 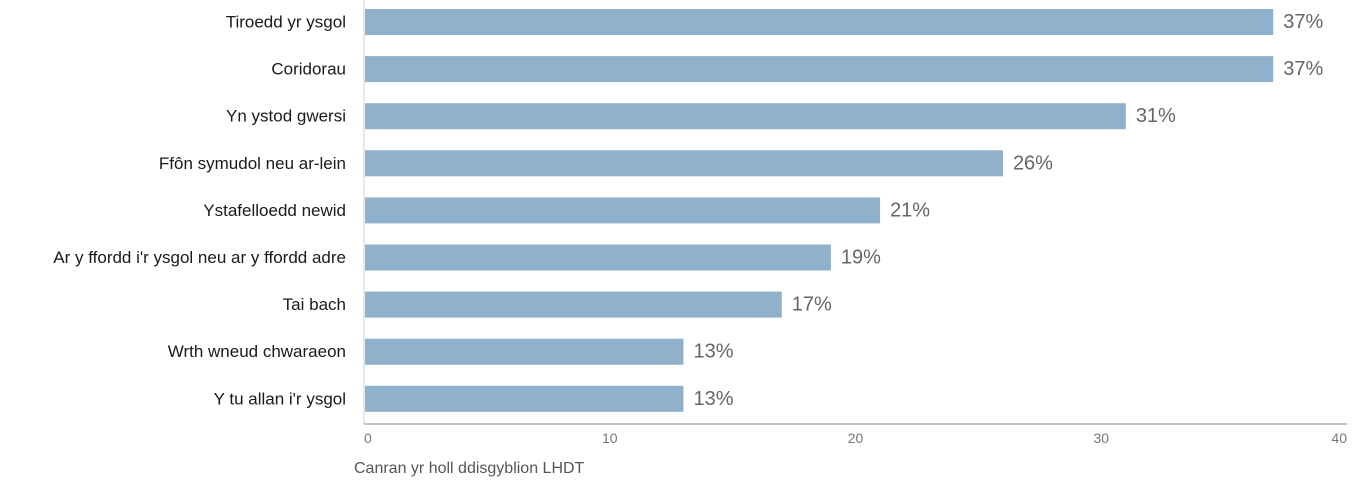 I want to click on value-label: 31%, so click(x=1156, y=116).